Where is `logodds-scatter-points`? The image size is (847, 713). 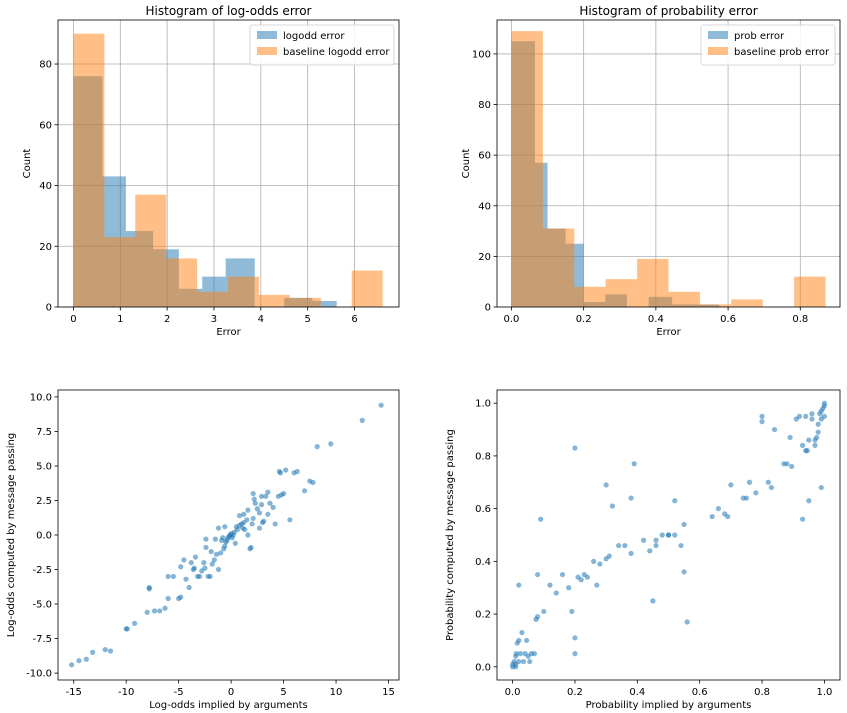 logodds-scatter-points is located at coordinates (226, 535).